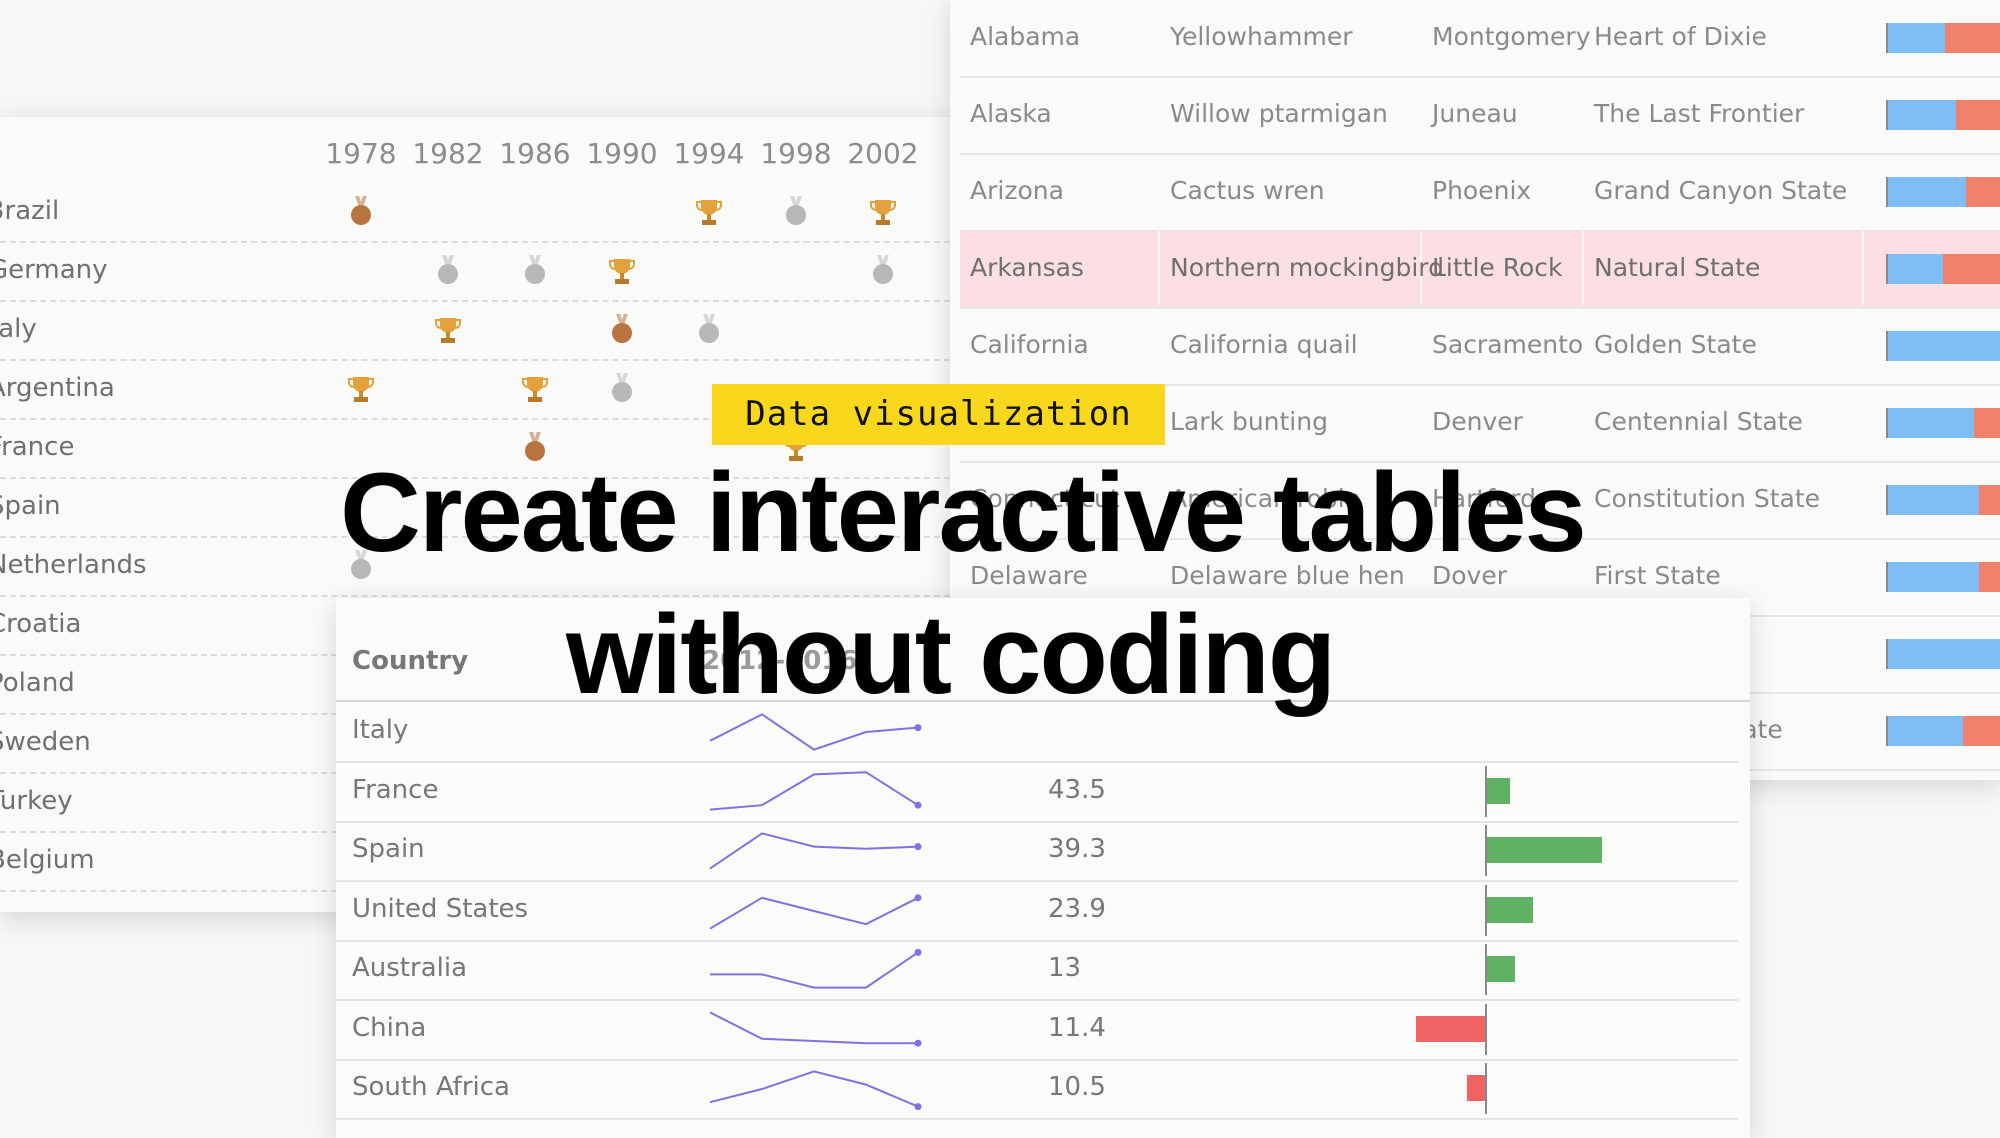  Describe the element at coordinates (709, 153) in the screenshot. I see `year-header: 1994` at that location.